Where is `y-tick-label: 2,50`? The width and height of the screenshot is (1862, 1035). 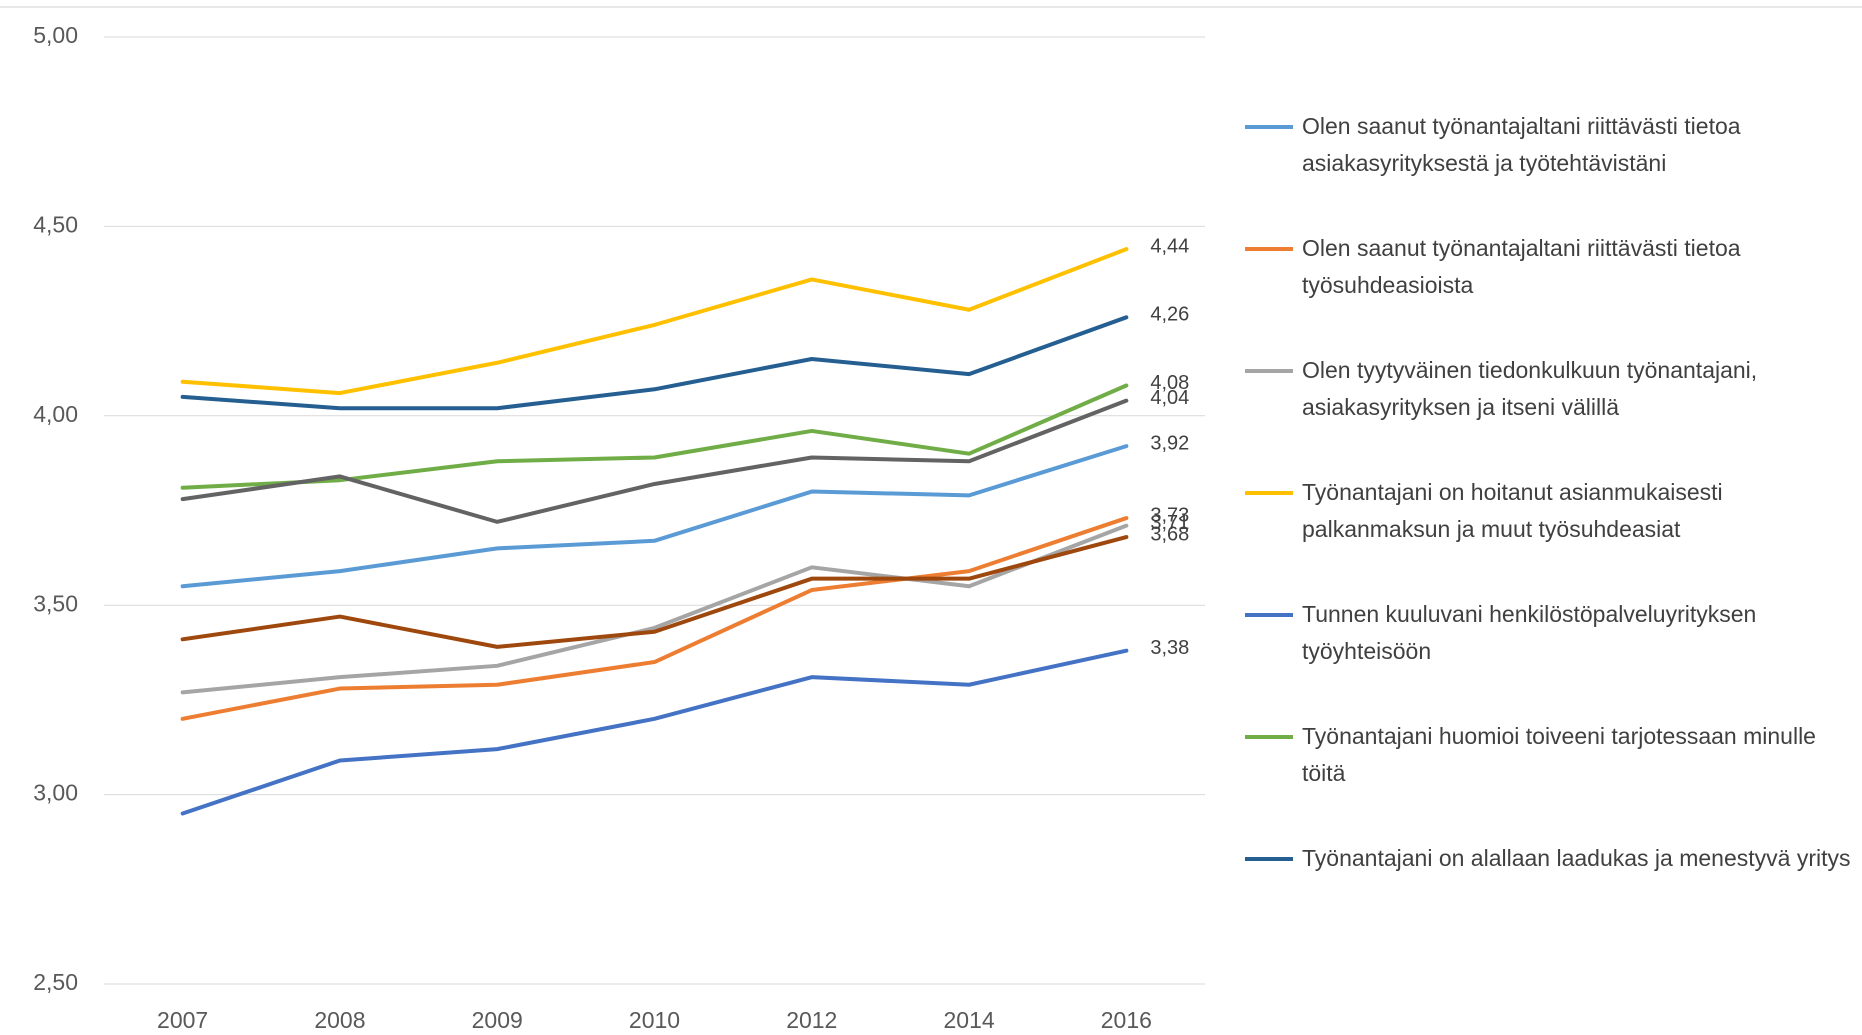
y-tick-label: 2,50 is located at coordinates (55, 982).